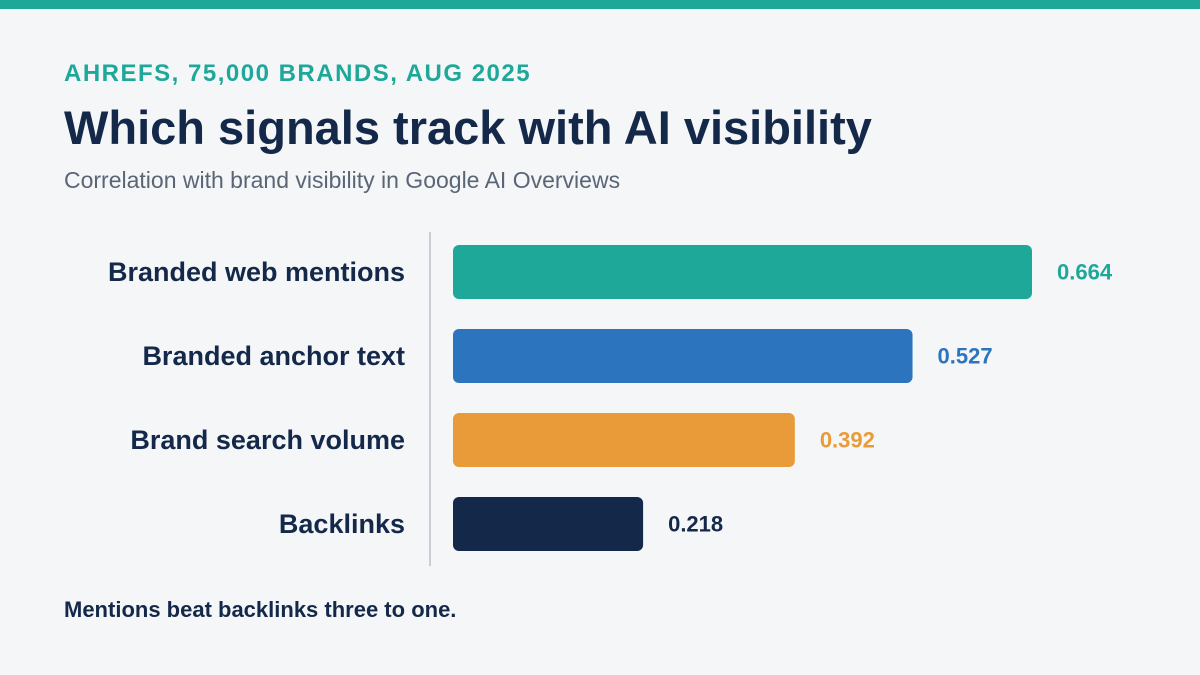 This screenshot has width=1200, height=675. I want to click on chart-footnote: Mentions beat backlinks three to one., so click(260, 609).